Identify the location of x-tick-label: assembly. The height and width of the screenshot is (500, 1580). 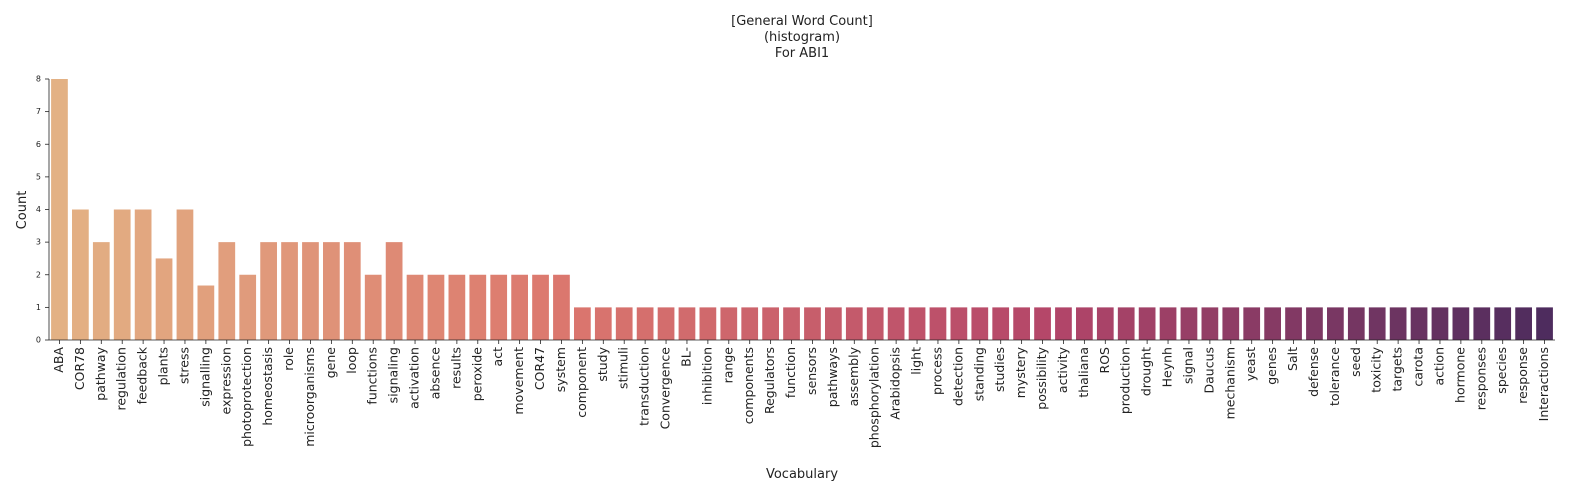
(853, 376).